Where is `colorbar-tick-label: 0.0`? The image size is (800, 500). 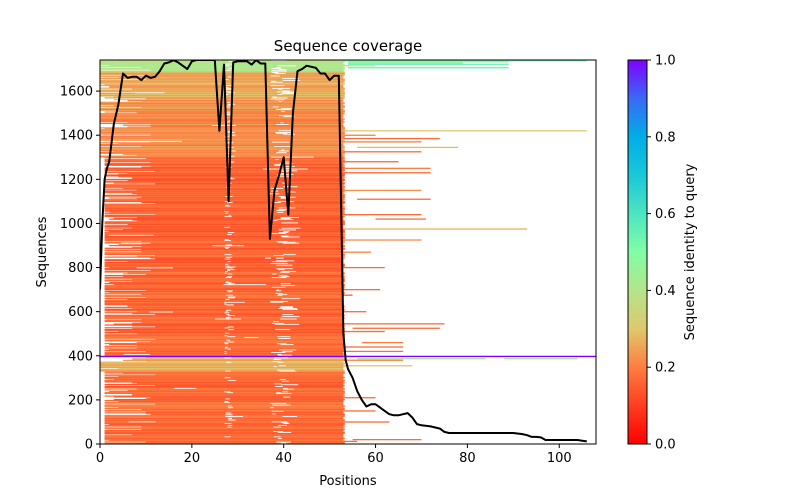 colorbar-tick-label: 0.0 is located at coordinates (665, 445).